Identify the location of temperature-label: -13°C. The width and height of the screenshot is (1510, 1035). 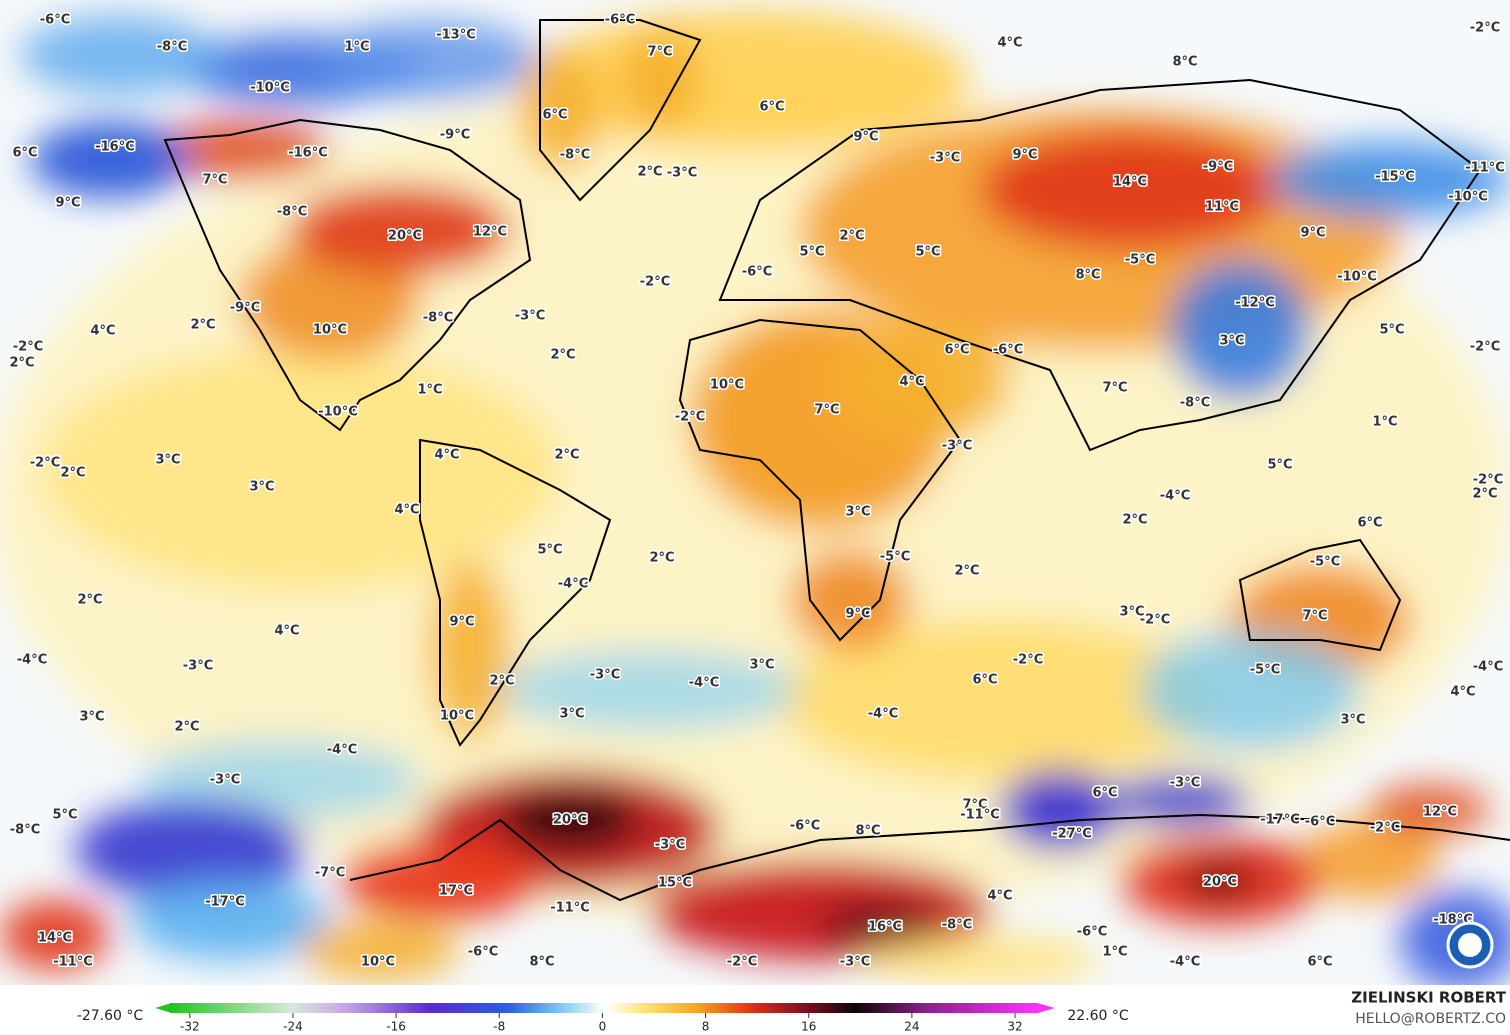
(456, 35).